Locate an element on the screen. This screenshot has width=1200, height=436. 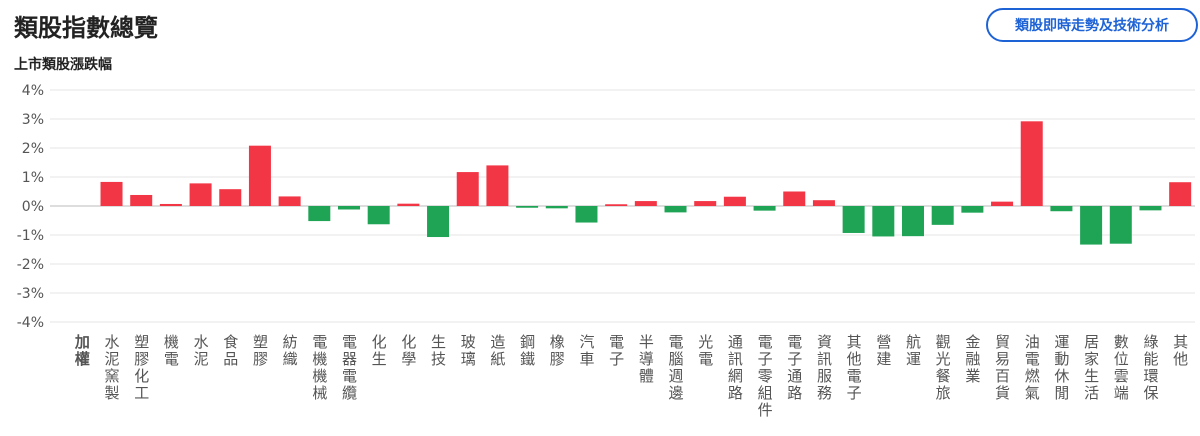
x-tick-label: 其他 is located at coordinates (1180, 351).